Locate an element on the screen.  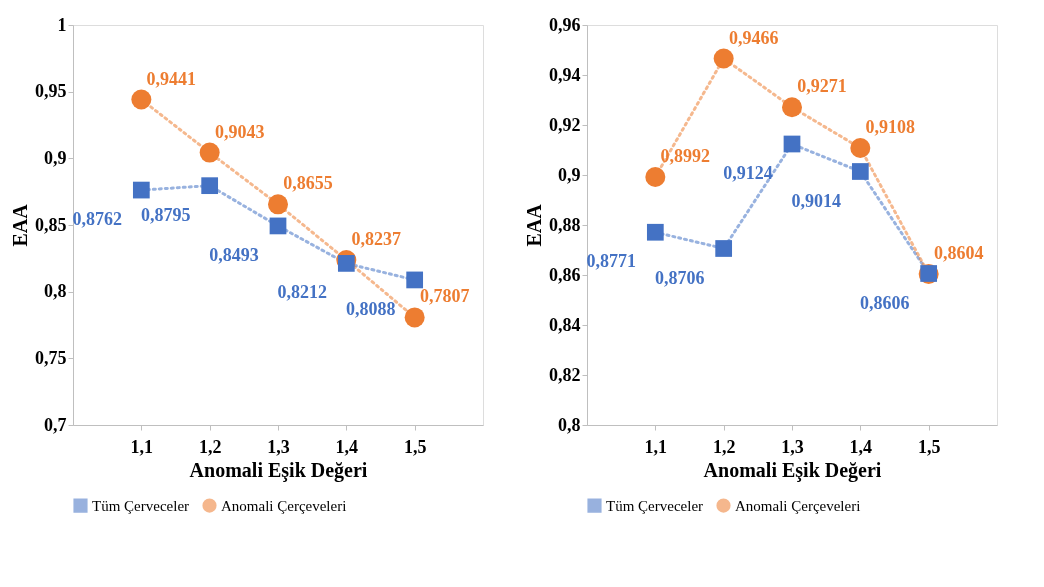
data-label: 0,8493 is located at coordinates (234, 254).